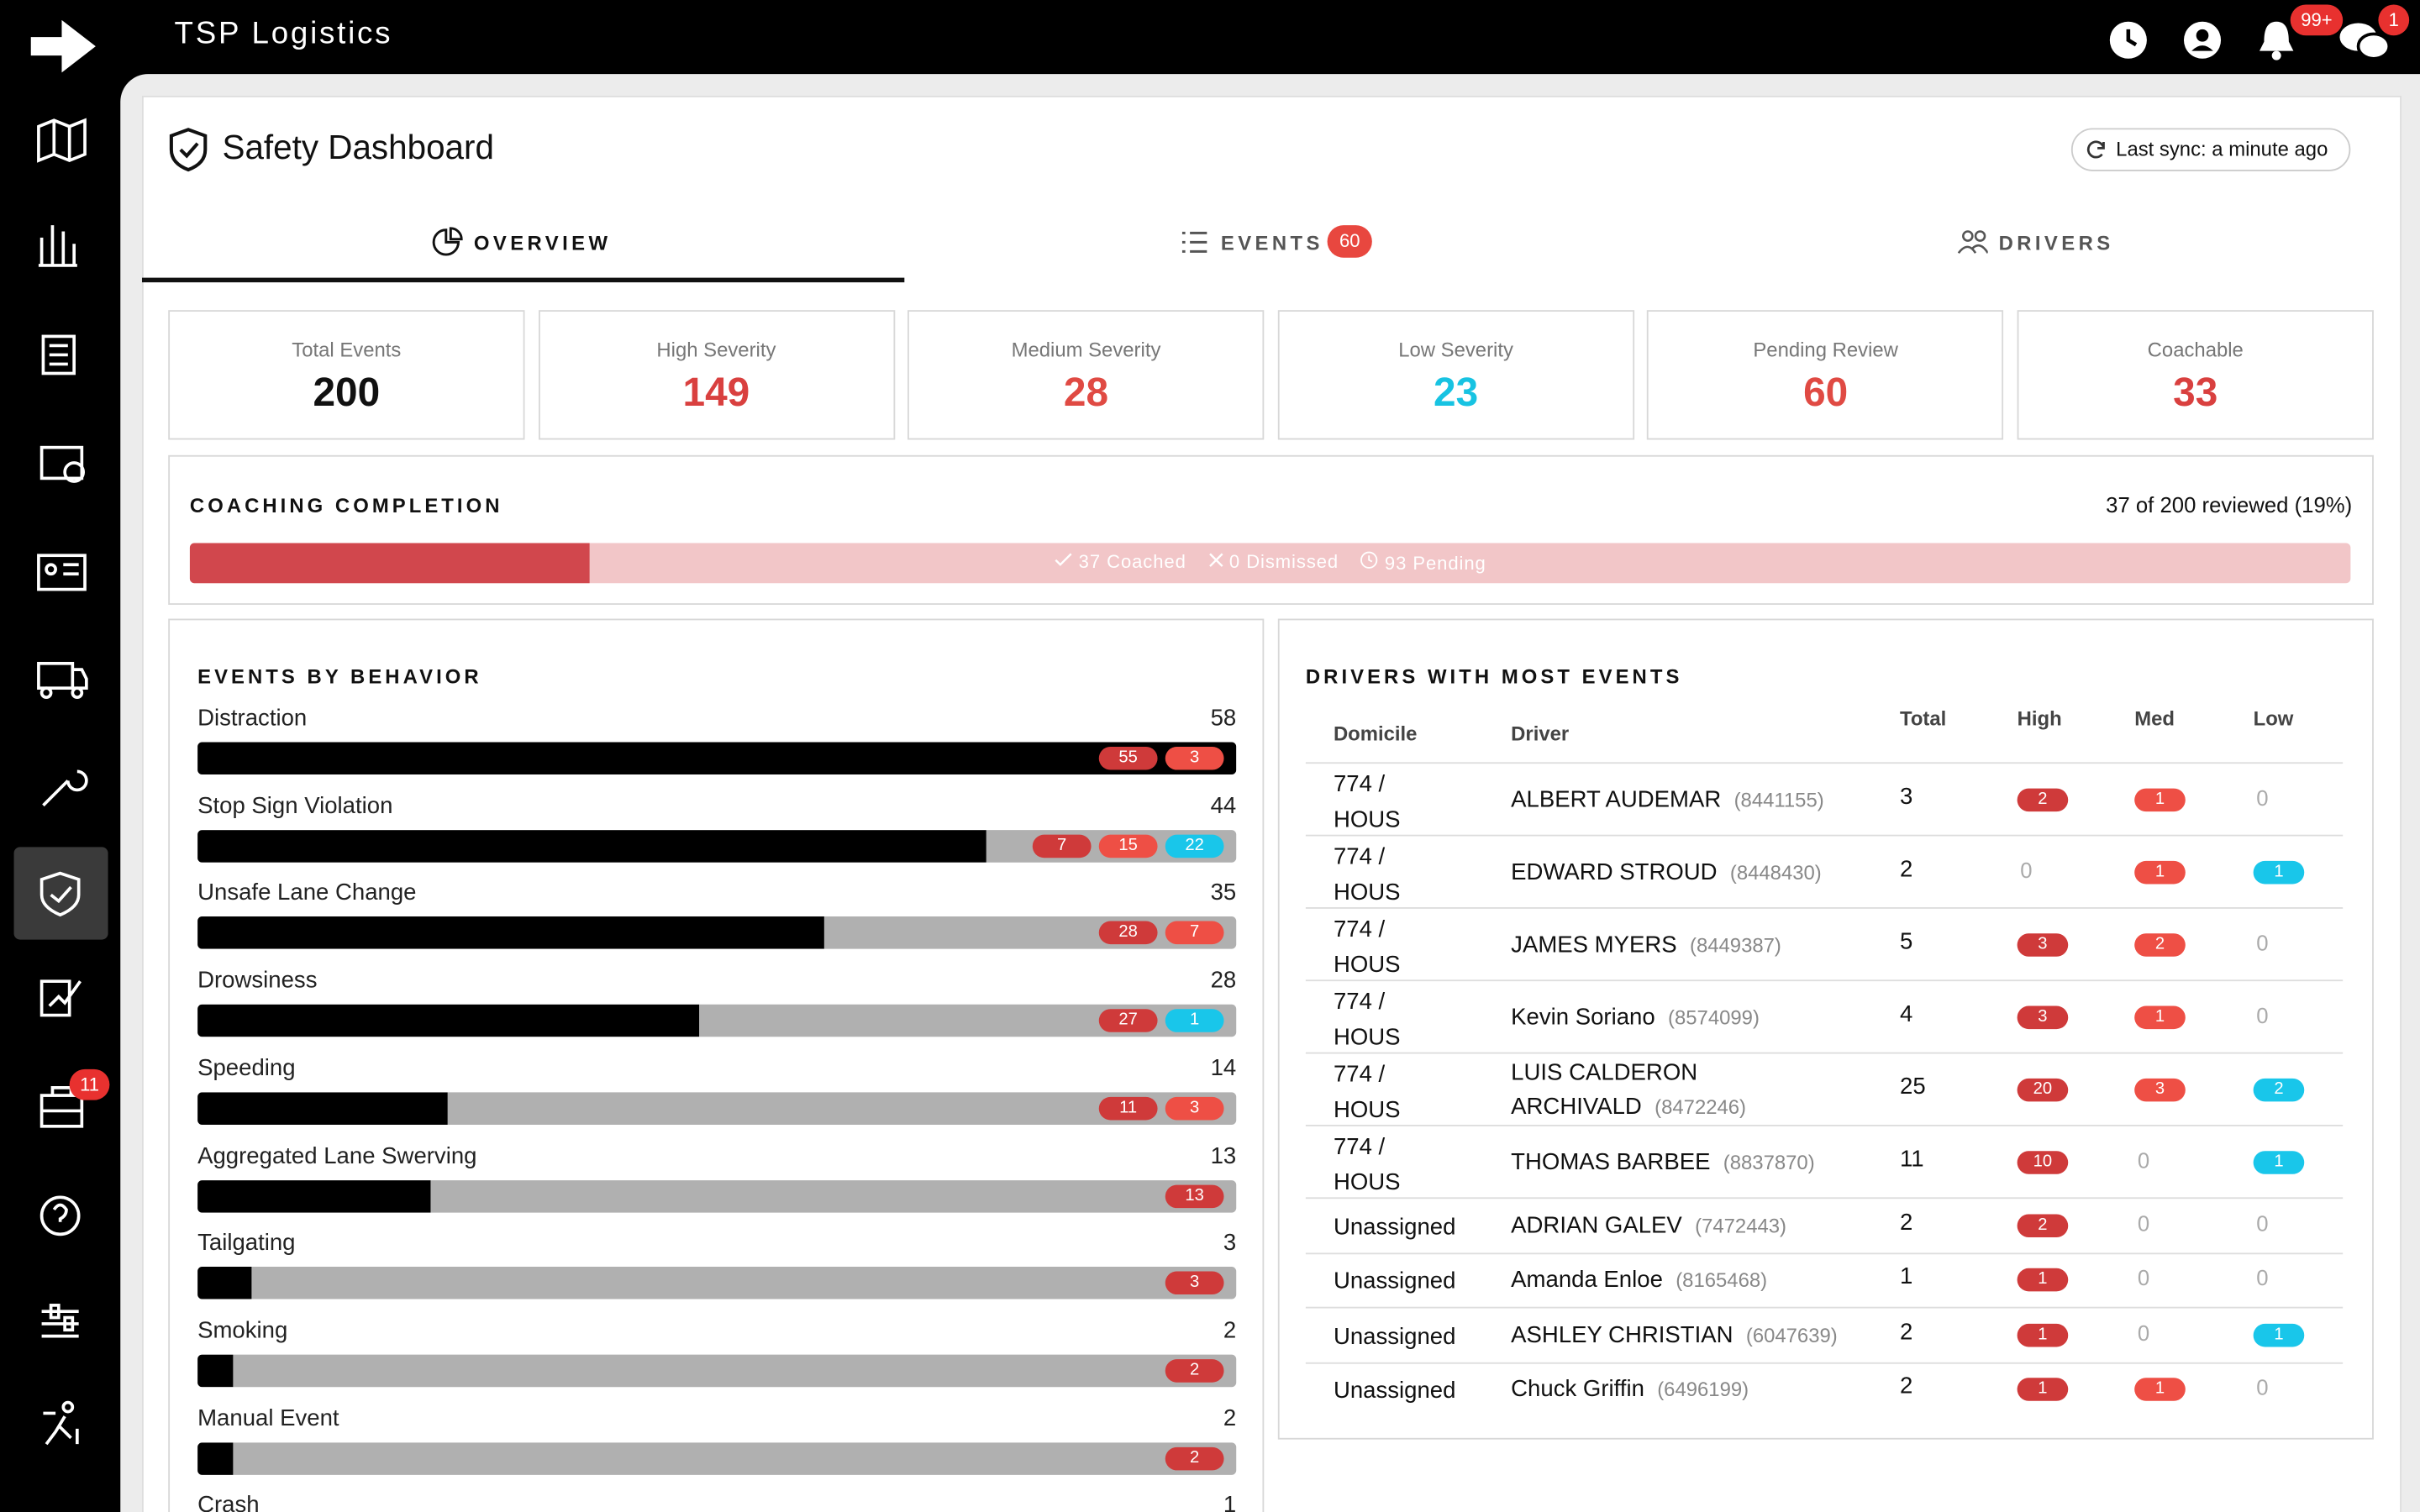 The width and height of the screenshot is (2420, 1512). Describe the element at coordinates (2160, 1089) in the screenshot. I see `severity-pill: 3` at that location.